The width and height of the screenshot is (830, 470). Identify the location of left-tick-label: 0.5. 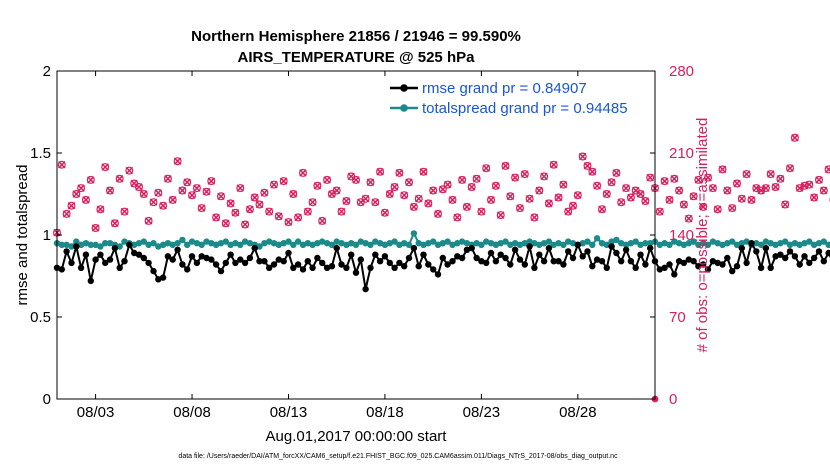
(40, 317).